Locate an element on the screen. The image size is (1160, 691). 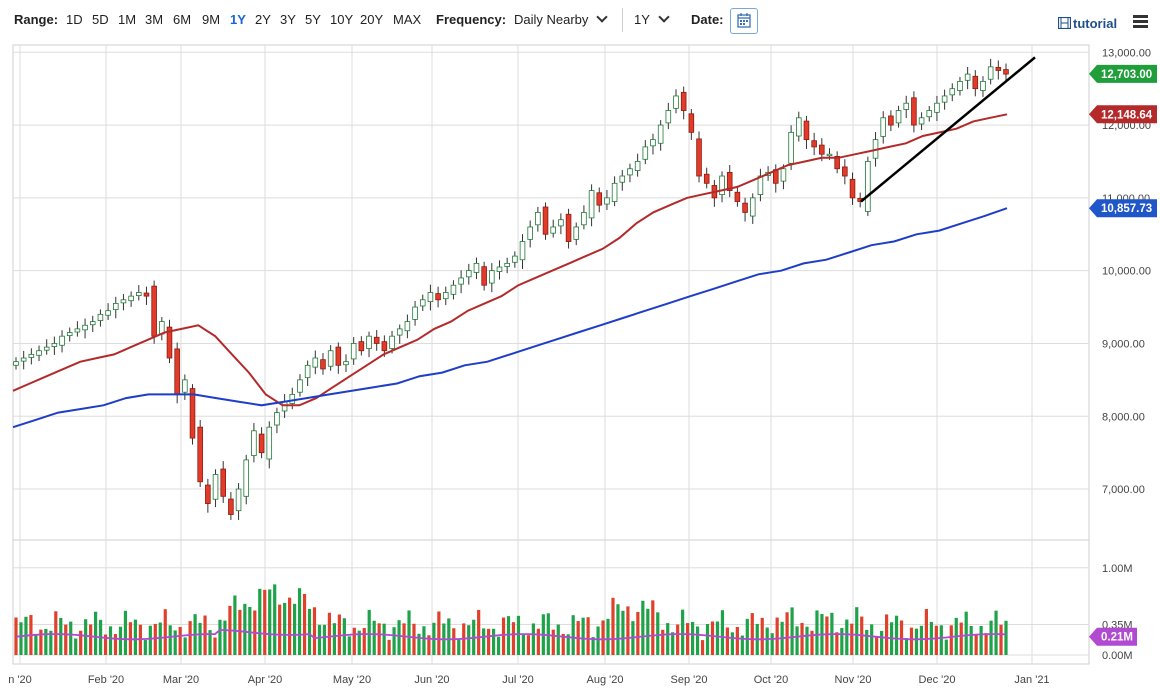
range-button-max: MAX is located at coordinates (407, 19).